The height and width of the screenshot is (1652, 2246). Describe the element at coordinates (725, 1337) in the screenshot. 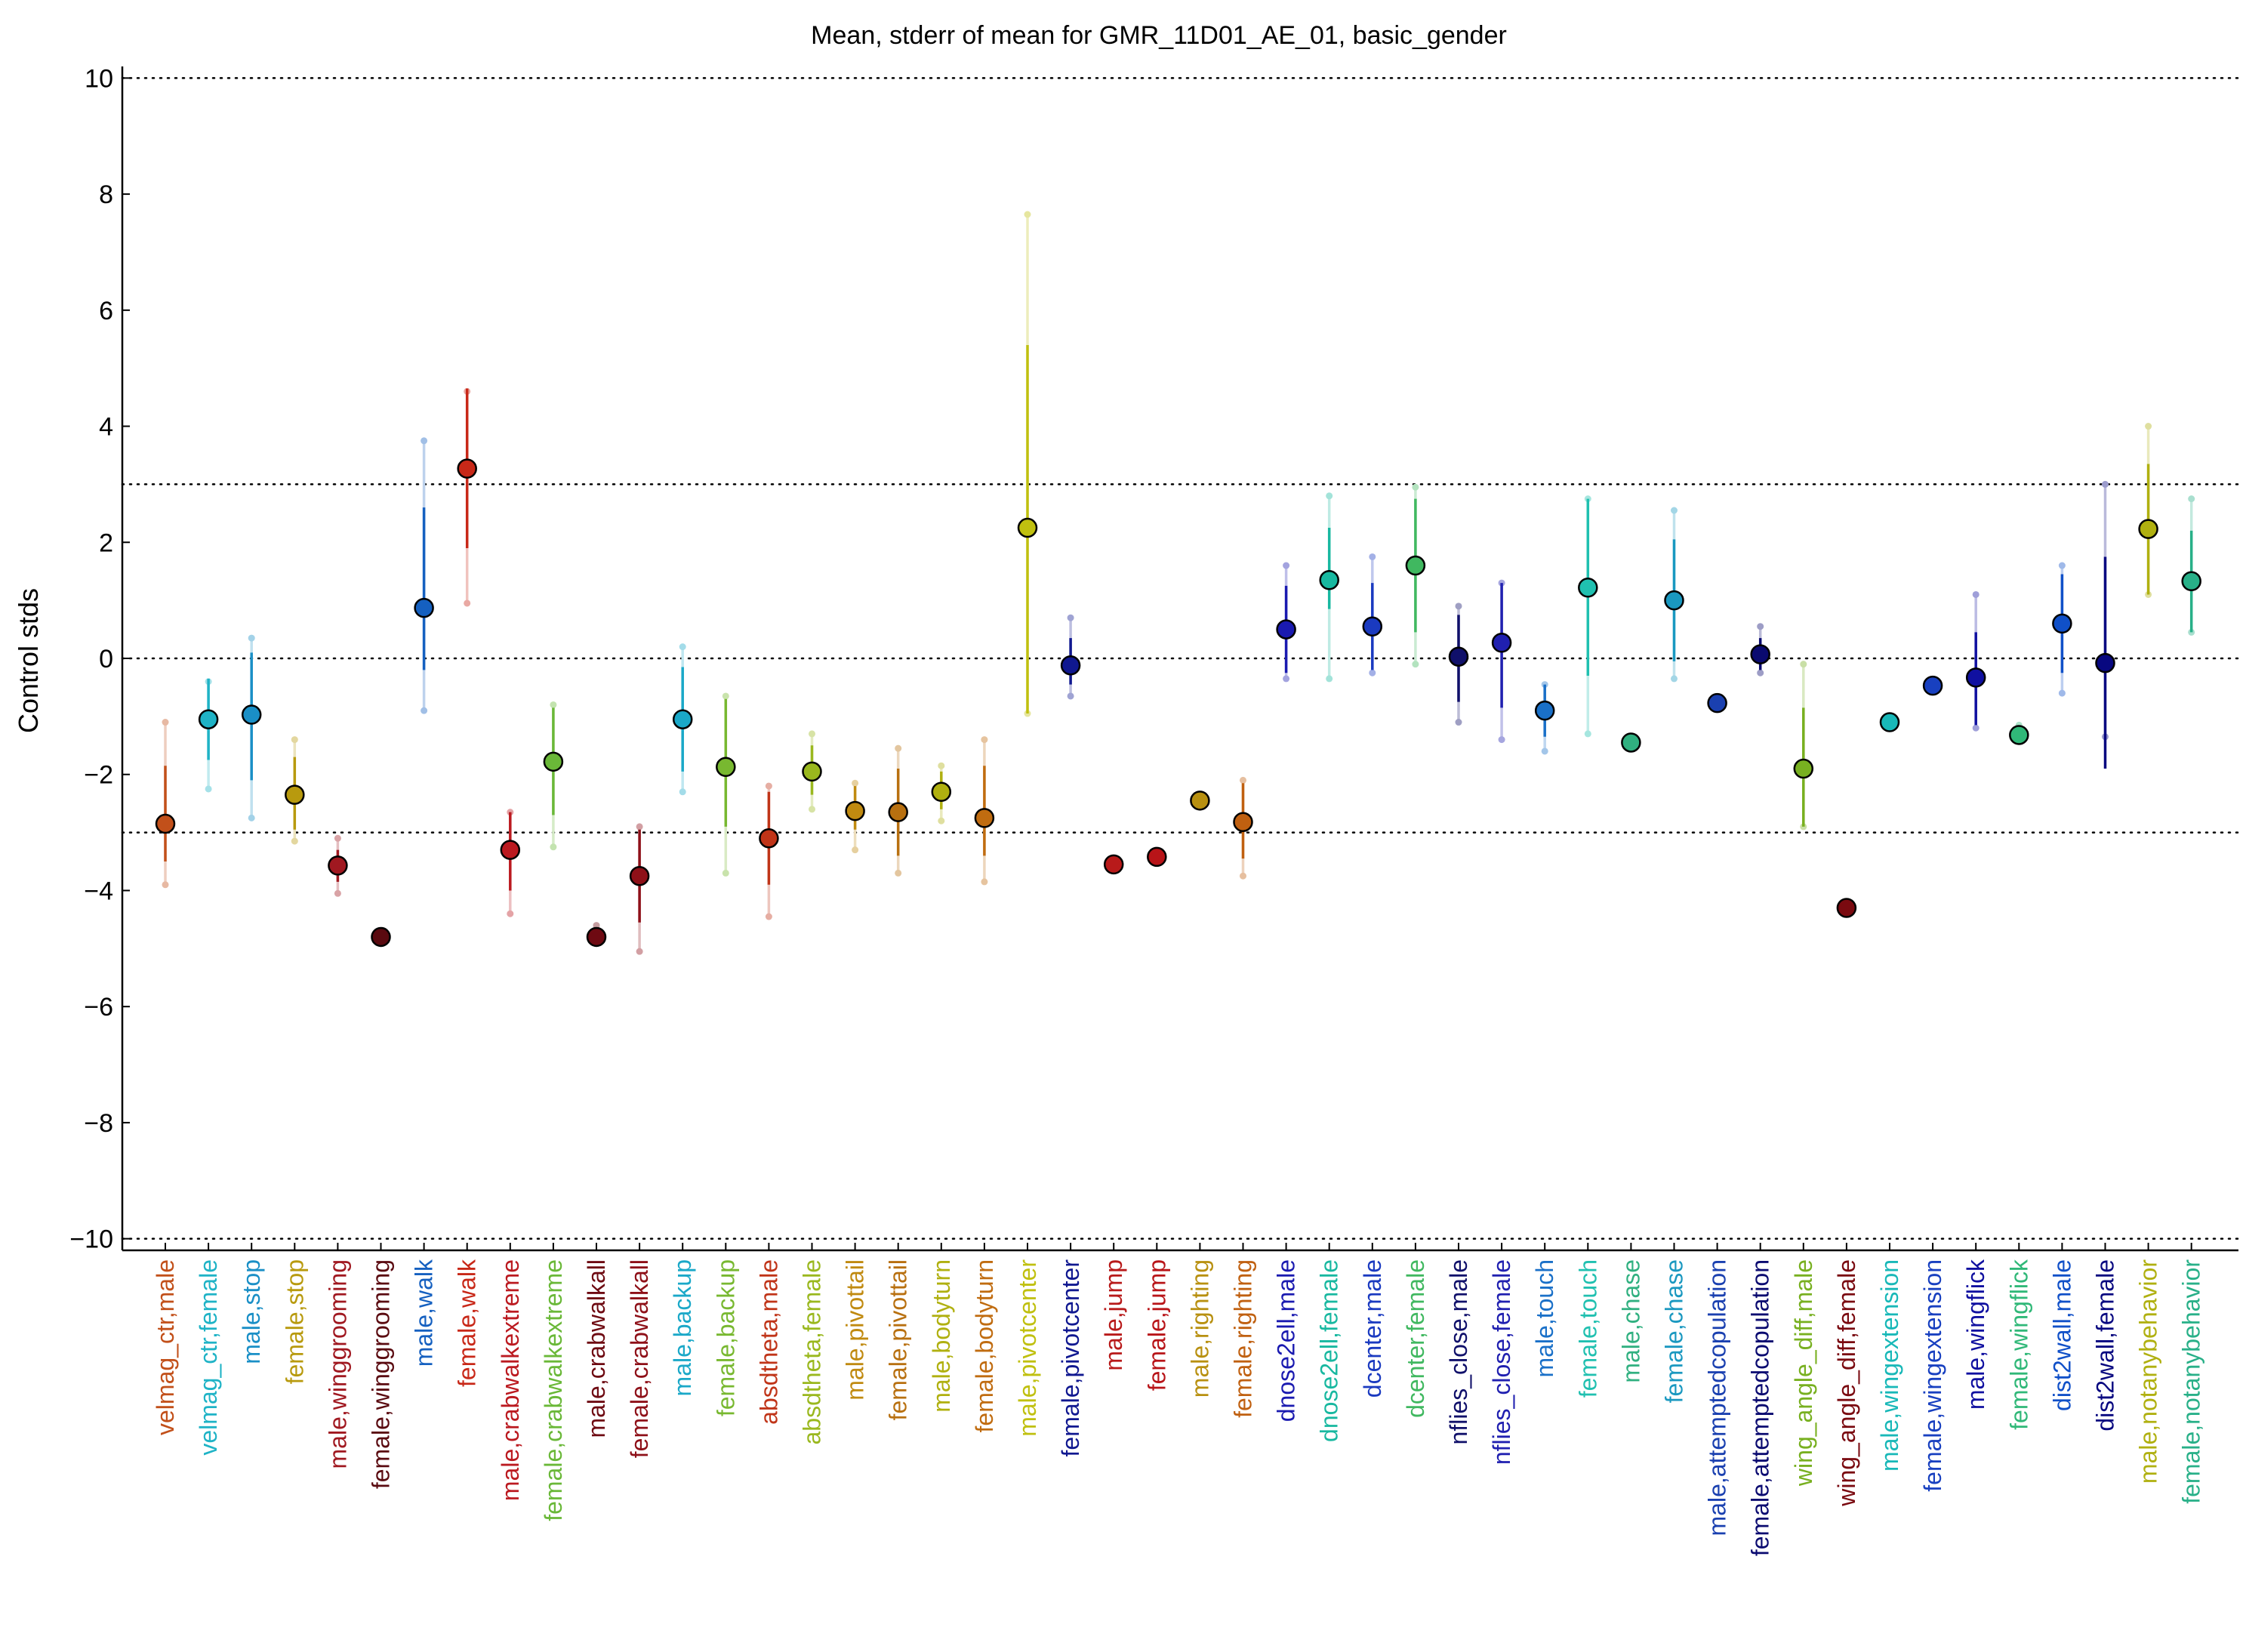

I see `x-tick-label: female,backup` at that location.